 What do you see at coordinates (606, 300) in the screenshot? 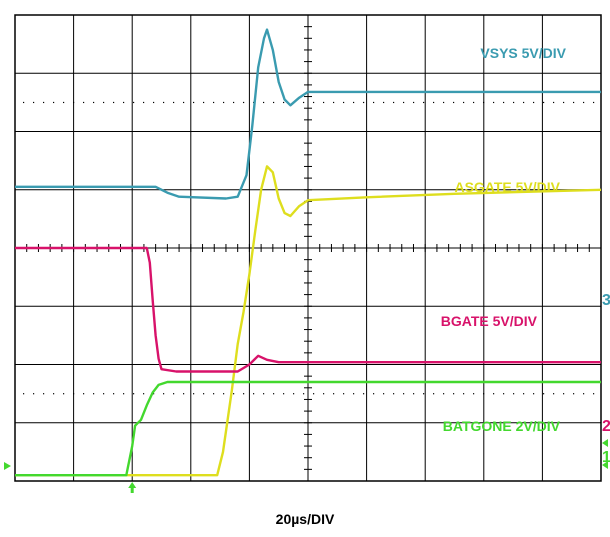
I see `channel-indicator-3: 3` at bounding box center [606, 300].